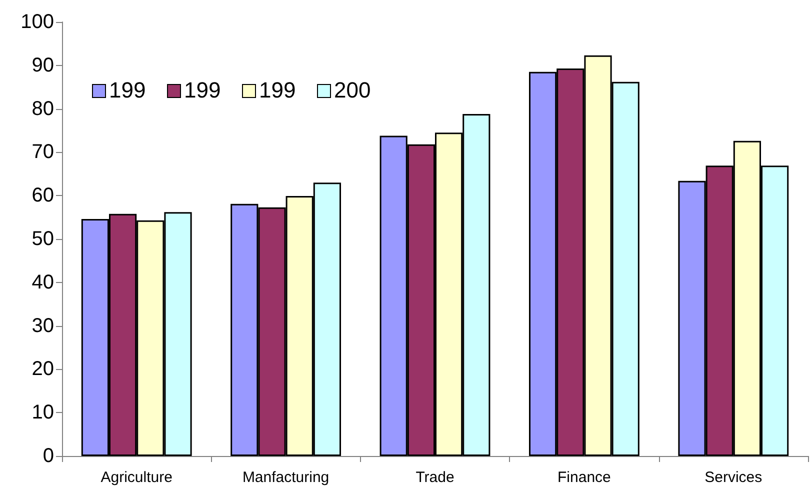 This screenshot has height=495, width=810. What do you see at coordinates (136, 477) in the screenshot?
I see `x-tick-label: Agriculture` at bounding box center [136, 477].